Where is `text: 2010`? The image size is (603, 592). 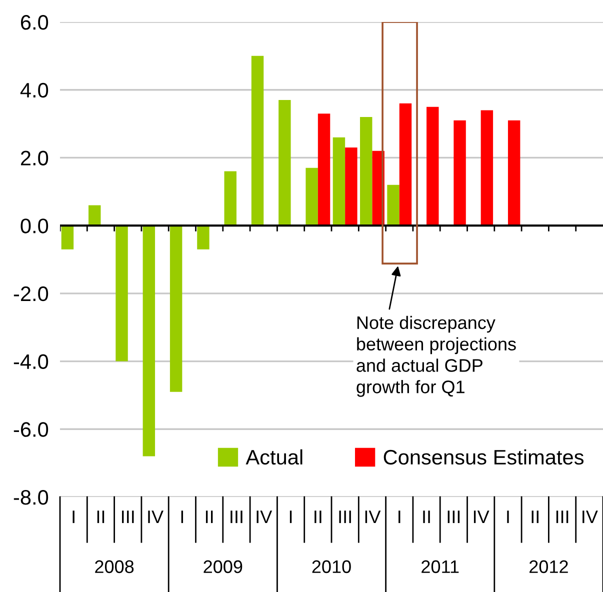
text: 2010 is located at coordinates (331, 567).